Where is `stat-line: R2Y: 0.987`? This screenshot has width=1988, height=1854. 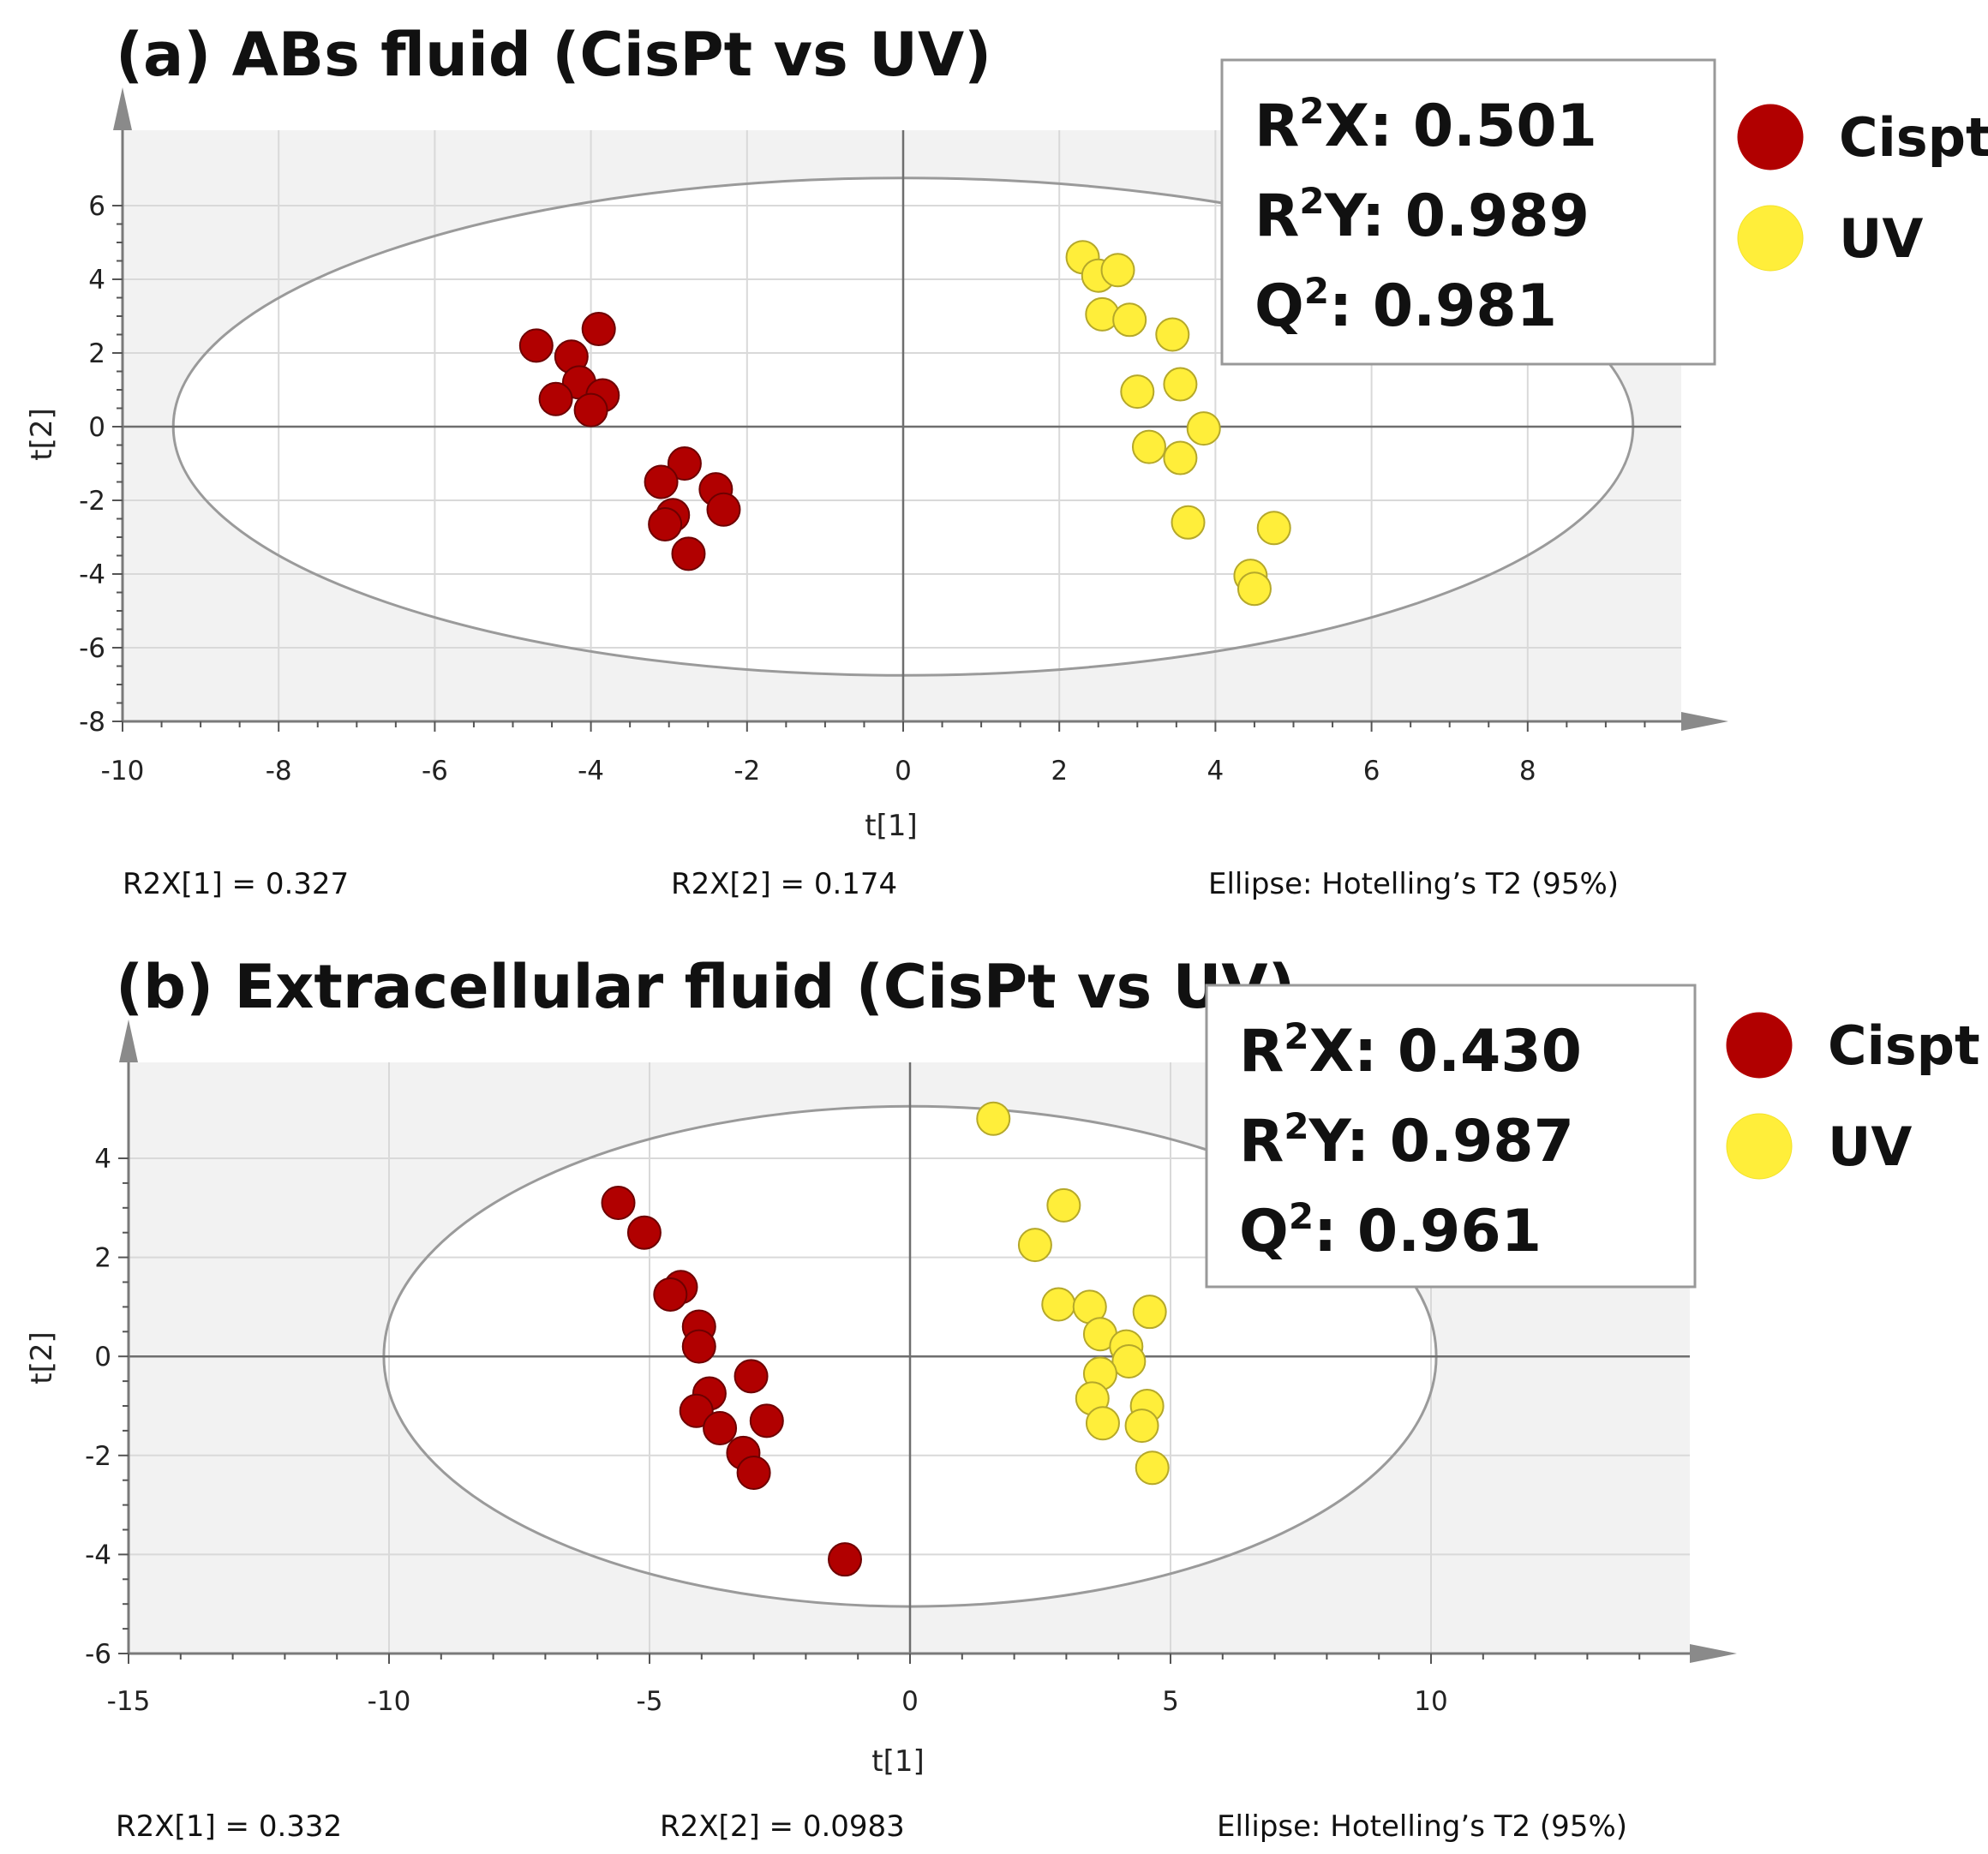
stat-line: R2Y: 0.987 is located at coordinates (1407, 1140).